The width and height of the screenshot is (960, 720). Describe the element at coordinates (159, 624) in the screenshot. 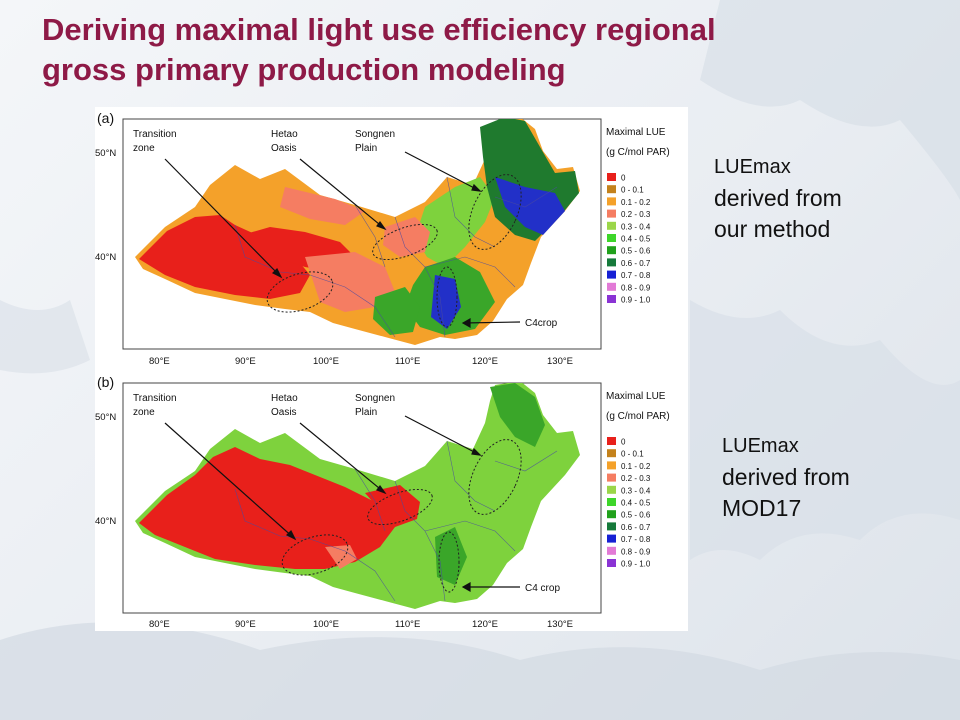

I see `panel-b-lon-80: 80°E` at that location.